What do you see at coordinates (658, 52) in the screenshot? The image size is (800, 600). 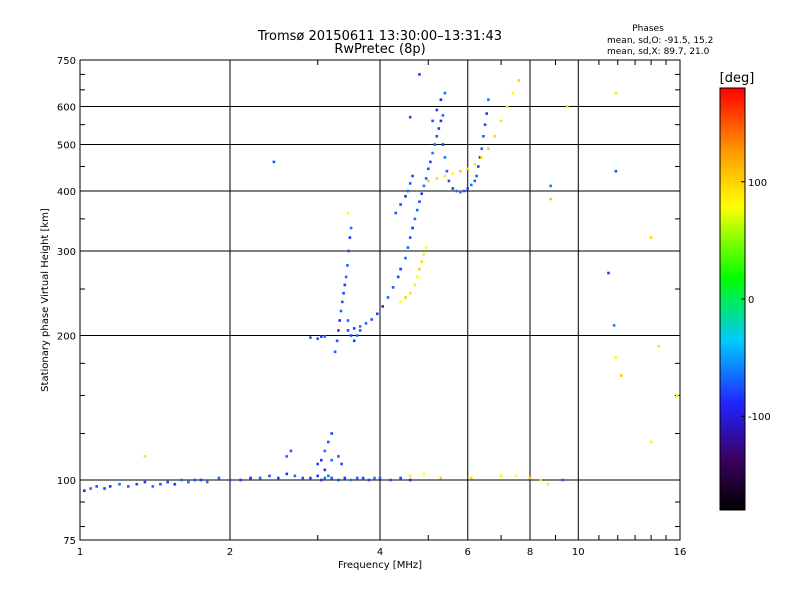 I see `phase-stats-x: mean, sd,X: 89.7, 21.0` at bounding box center [658, 52].